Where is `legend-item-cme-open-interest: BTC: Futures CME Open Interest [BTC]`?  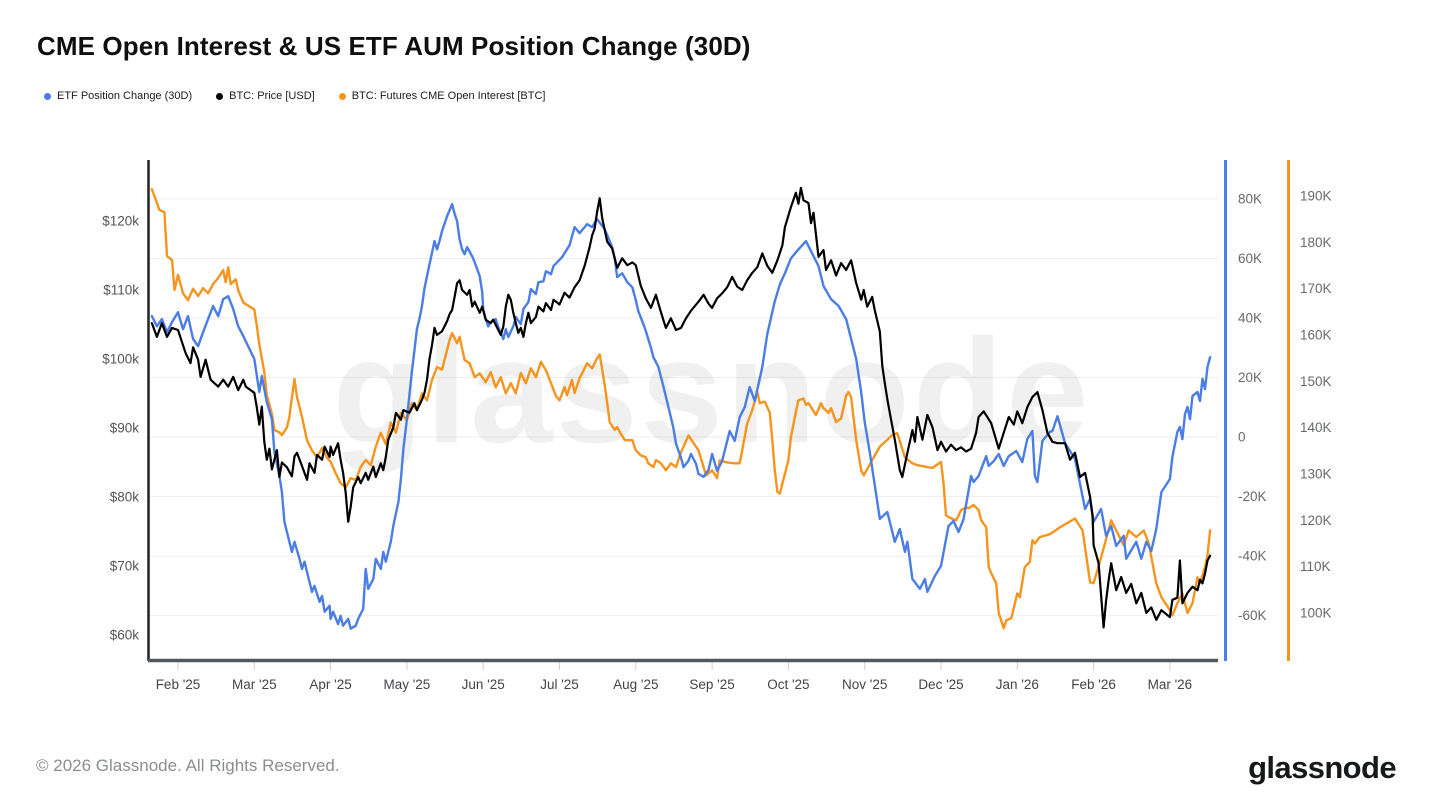
legend-item-cme-open-interest: BTC: Futures CME Open Interest [BTC] is located at coordinates (442, 96).